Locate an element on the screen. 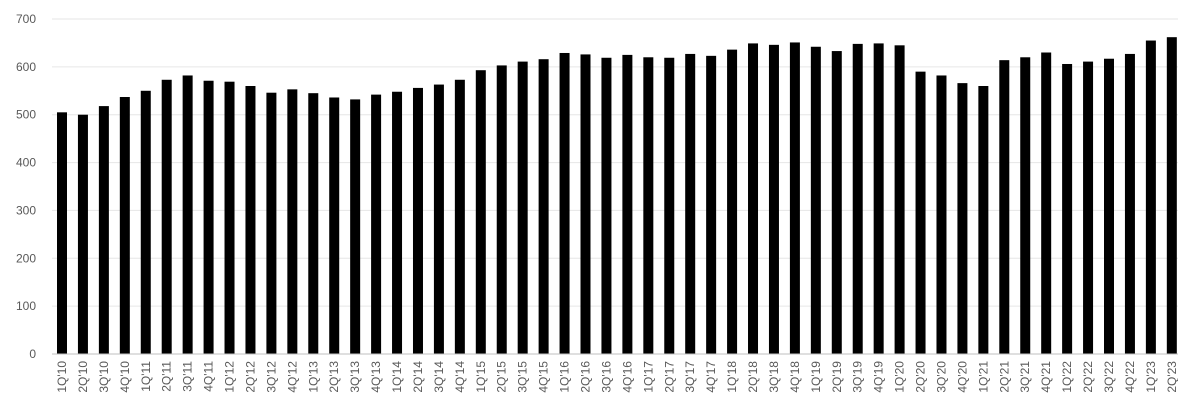 Image resolution: width=1178 pixels, height=403 pixels. y-axis-ticks: 0 100 200 300 400 500 600 700 is located at coordinates (26, 186).